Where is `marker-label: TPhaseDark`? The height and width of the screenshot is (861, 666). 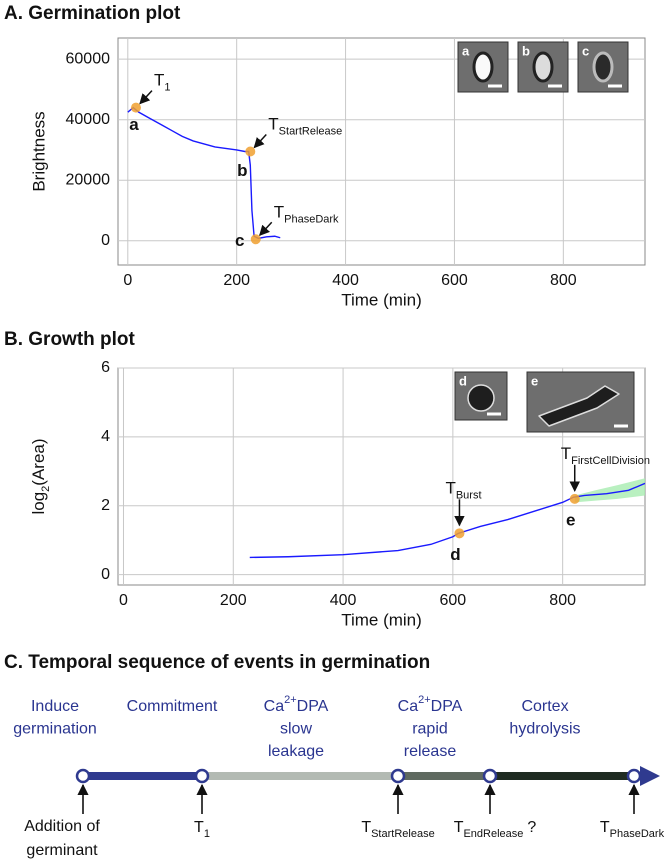 marker-label: TPhaseDark is located at coordinates (632, 829).